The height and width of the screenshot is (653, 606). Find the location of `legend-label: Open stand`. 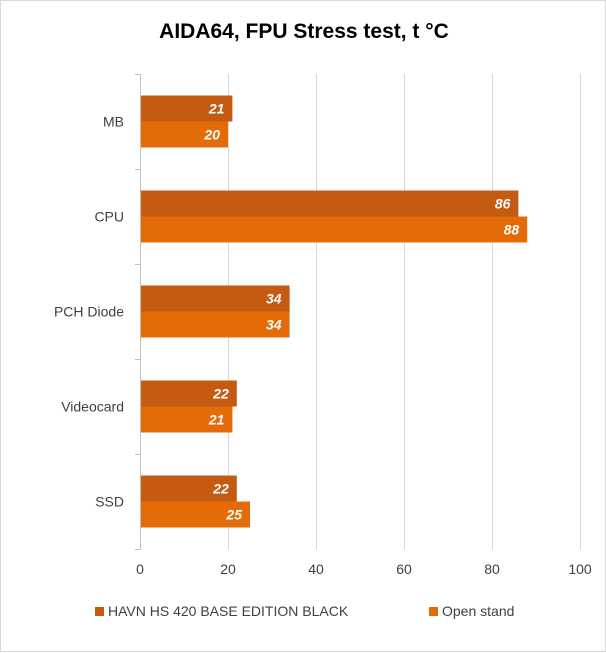

legend-label: Open stand is located at coordinates (478, 611).